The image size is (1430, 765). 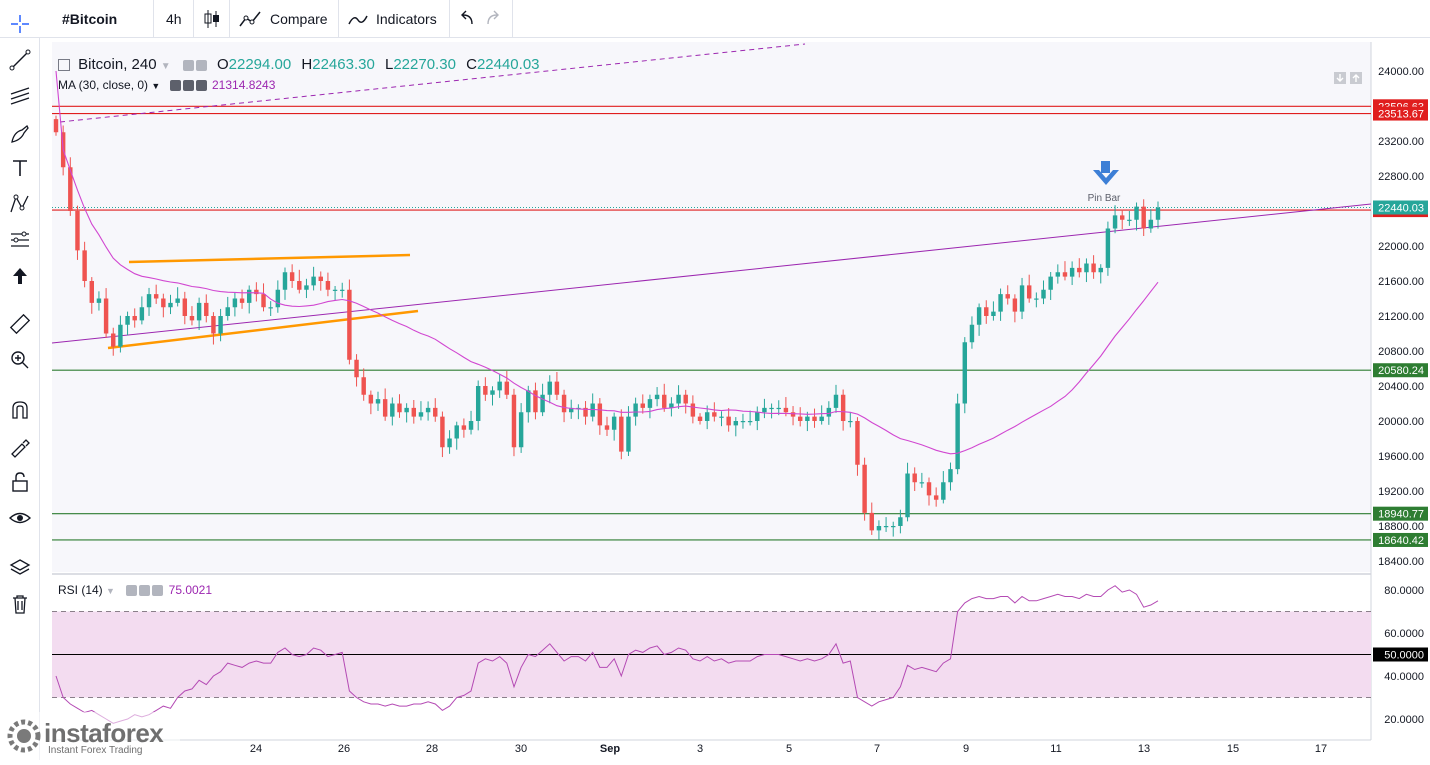 I want to click on candle-style-icon, so click(x=212, y=19).